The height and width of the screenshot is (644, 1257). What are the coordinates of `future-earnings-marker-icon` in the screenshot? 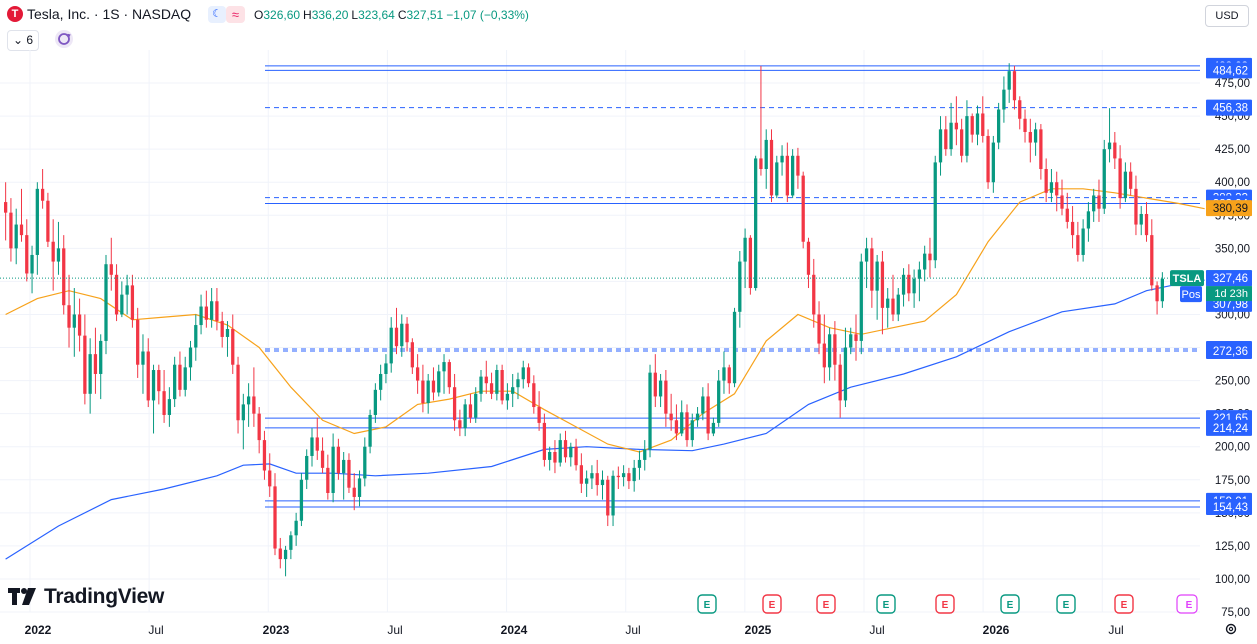 It's located at (1187, 604).